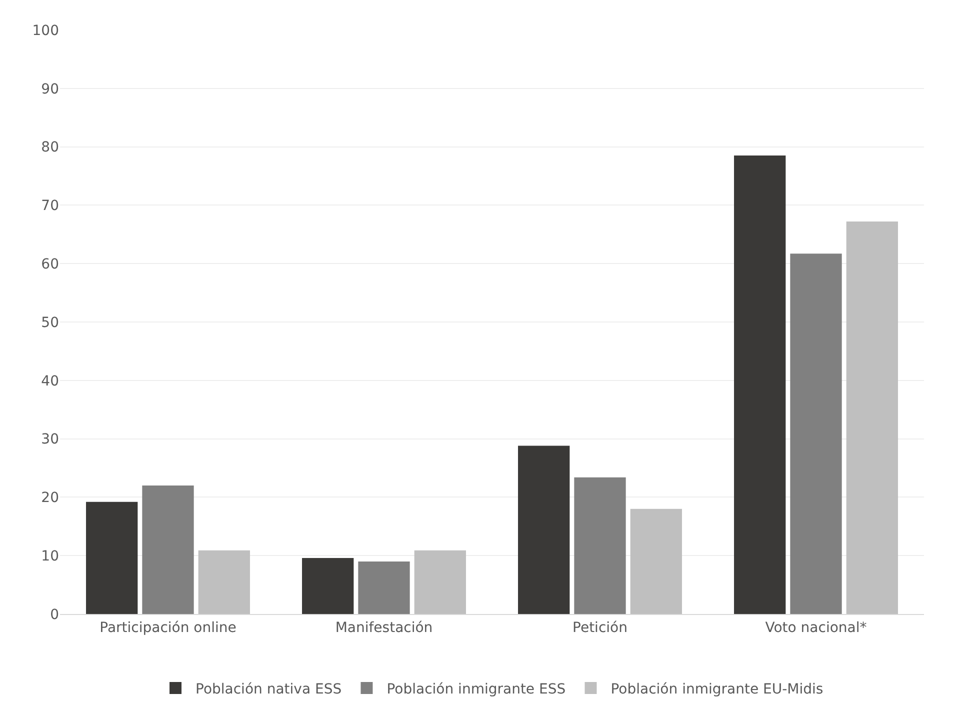  What do you see at coordinates (717, 689) in the screenshot?
I see `legend-label: Población inmigrante EU-Midis` at bounding box center [717, 689].